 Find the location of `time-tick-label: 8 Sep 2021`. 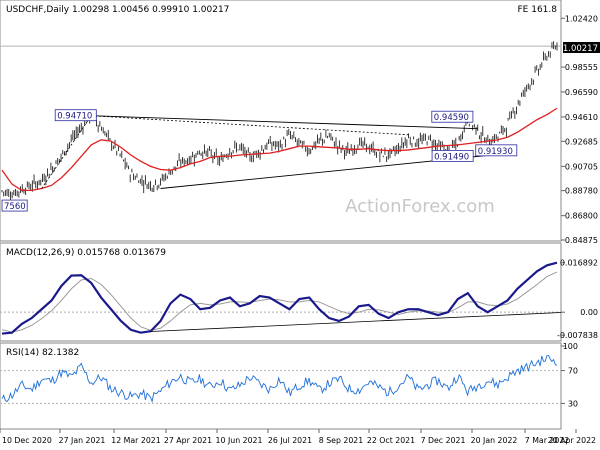

time-tick-label: 8 Sep 2021 is located at coordinates (341, 440).